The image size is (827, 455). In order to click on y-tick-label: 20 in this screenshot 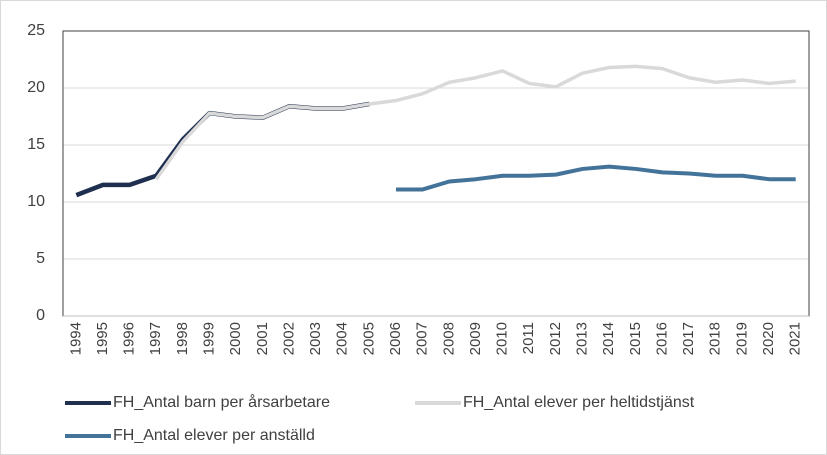, I will do `click(36, 87)`.